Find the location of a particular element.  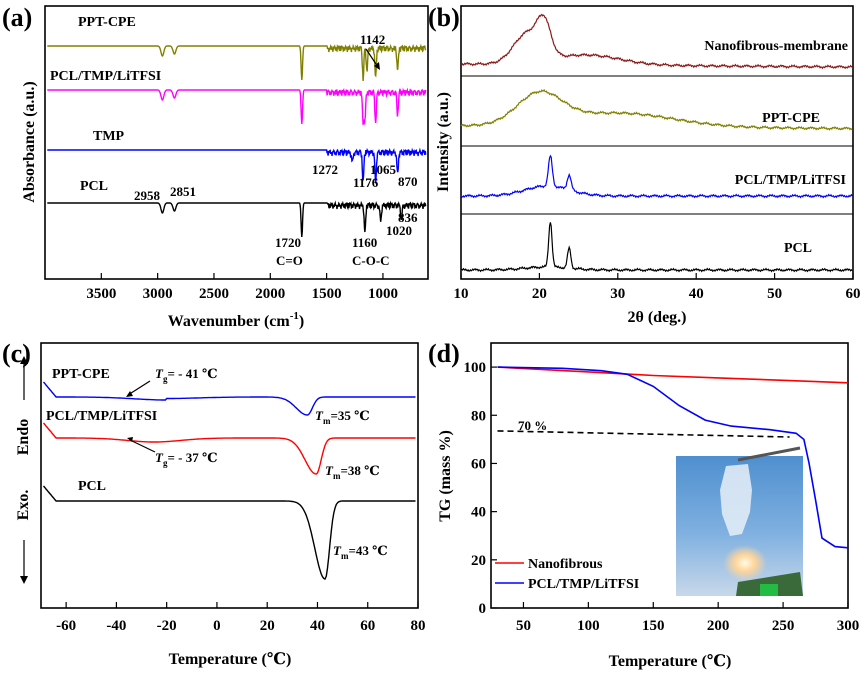

y-tick-label: 20 is located at coordinates (478, 561).